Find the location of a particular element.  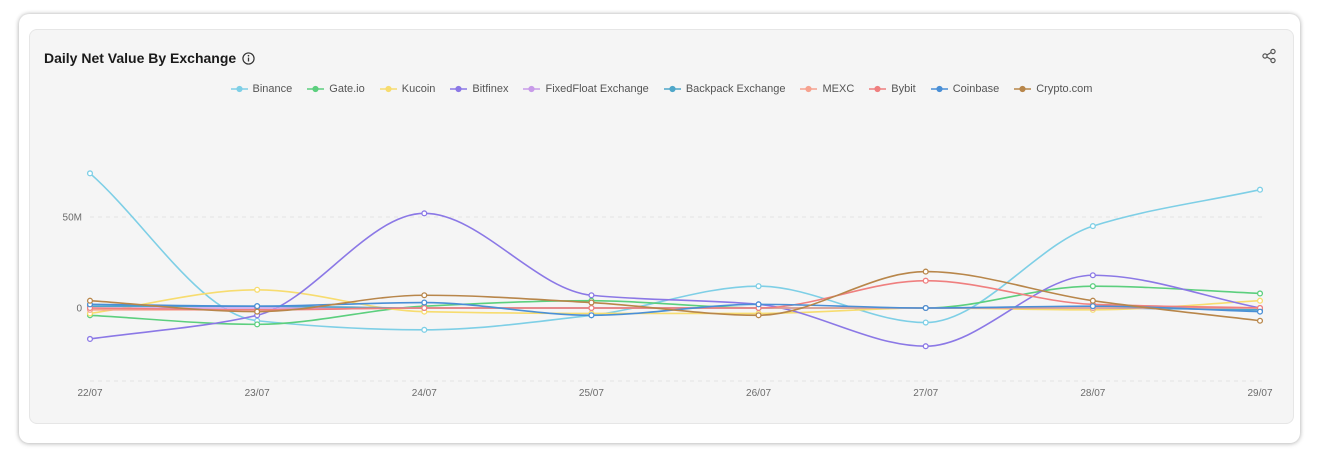

legend-item-mexc: MEXC is located at coordinates (827, 89).